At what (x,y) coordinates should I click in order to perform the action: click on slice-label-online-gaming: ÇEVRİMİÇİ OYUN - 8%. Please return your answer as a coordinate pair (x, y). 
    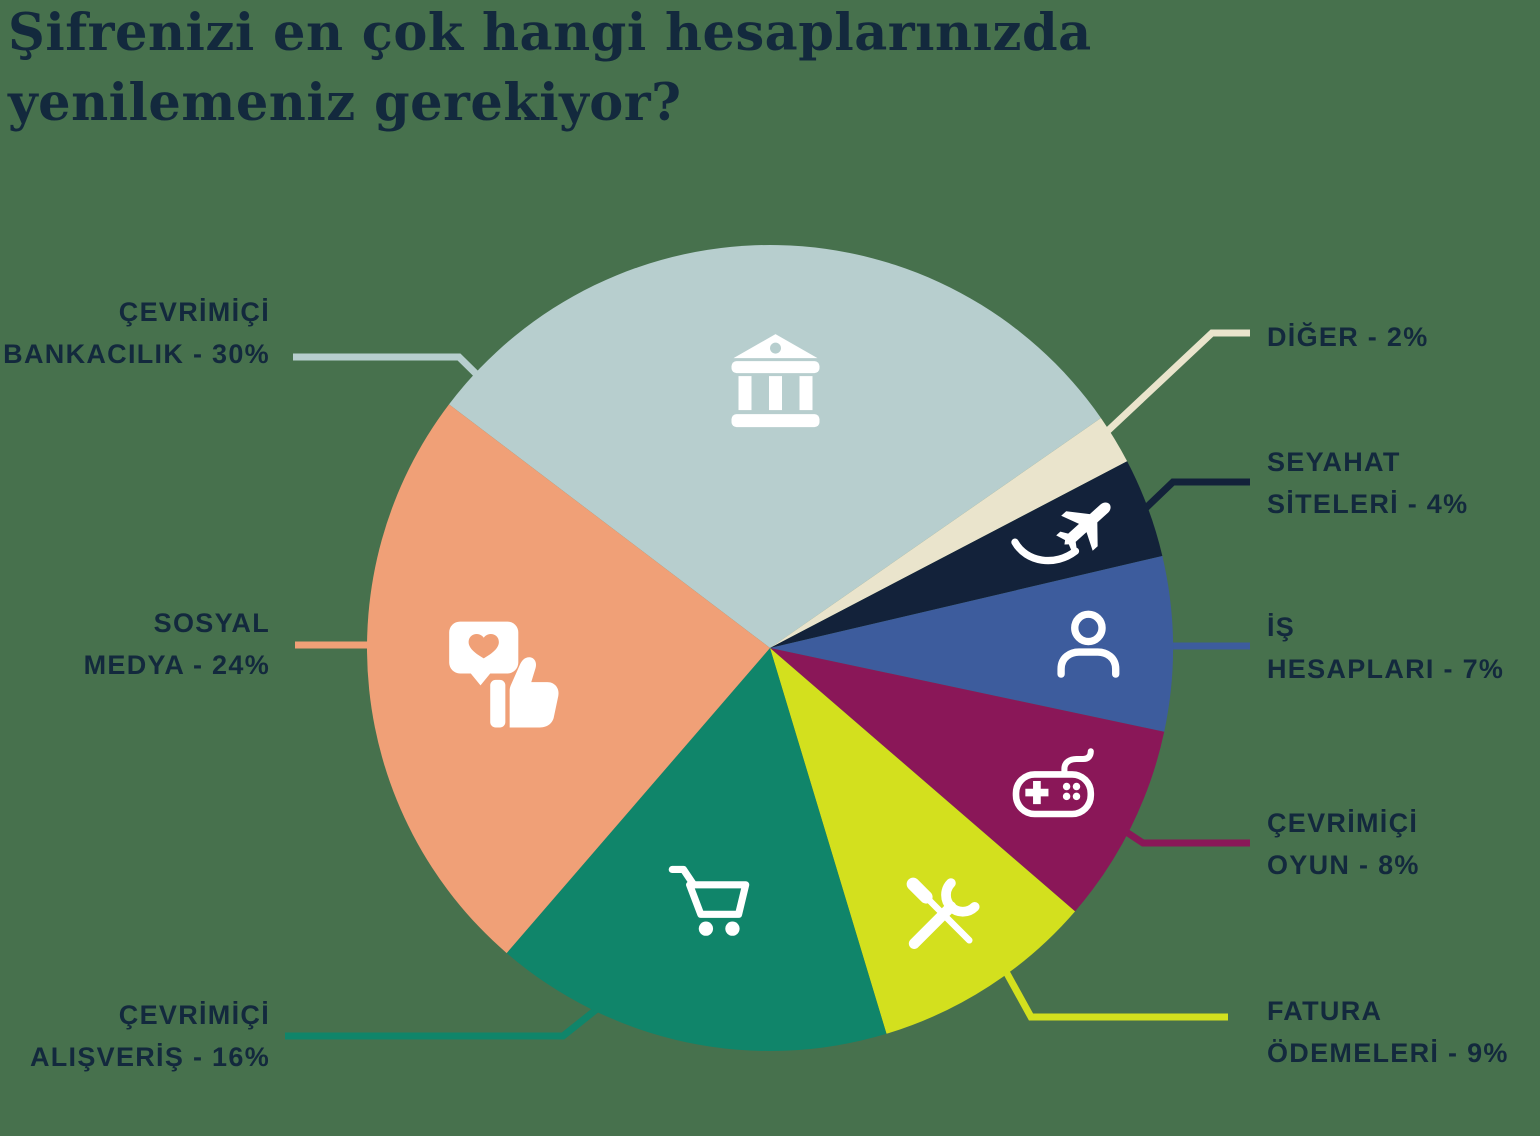
    Looking at the image, I should click on (1343, 844).